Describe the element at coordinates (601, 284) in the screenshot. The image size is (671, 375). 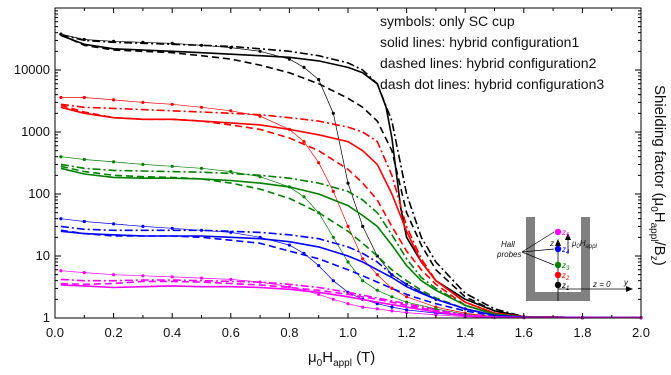
I see `inset-origin-label: z = 0` at that location.